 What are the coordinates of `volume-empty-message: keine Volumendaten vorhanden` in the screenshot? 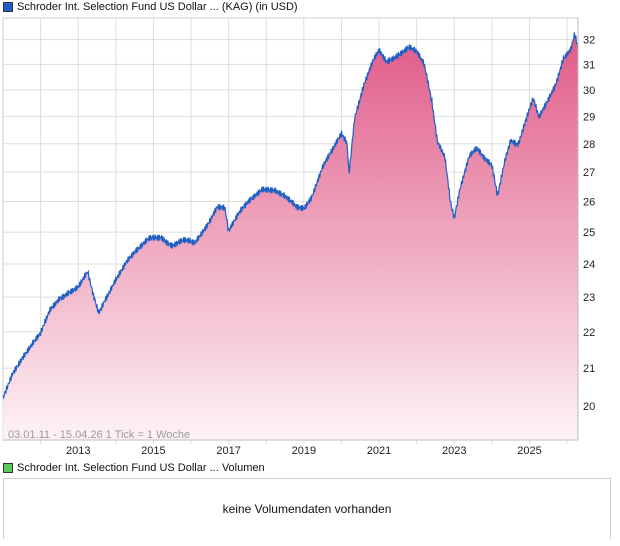 It's located at (307, 509).